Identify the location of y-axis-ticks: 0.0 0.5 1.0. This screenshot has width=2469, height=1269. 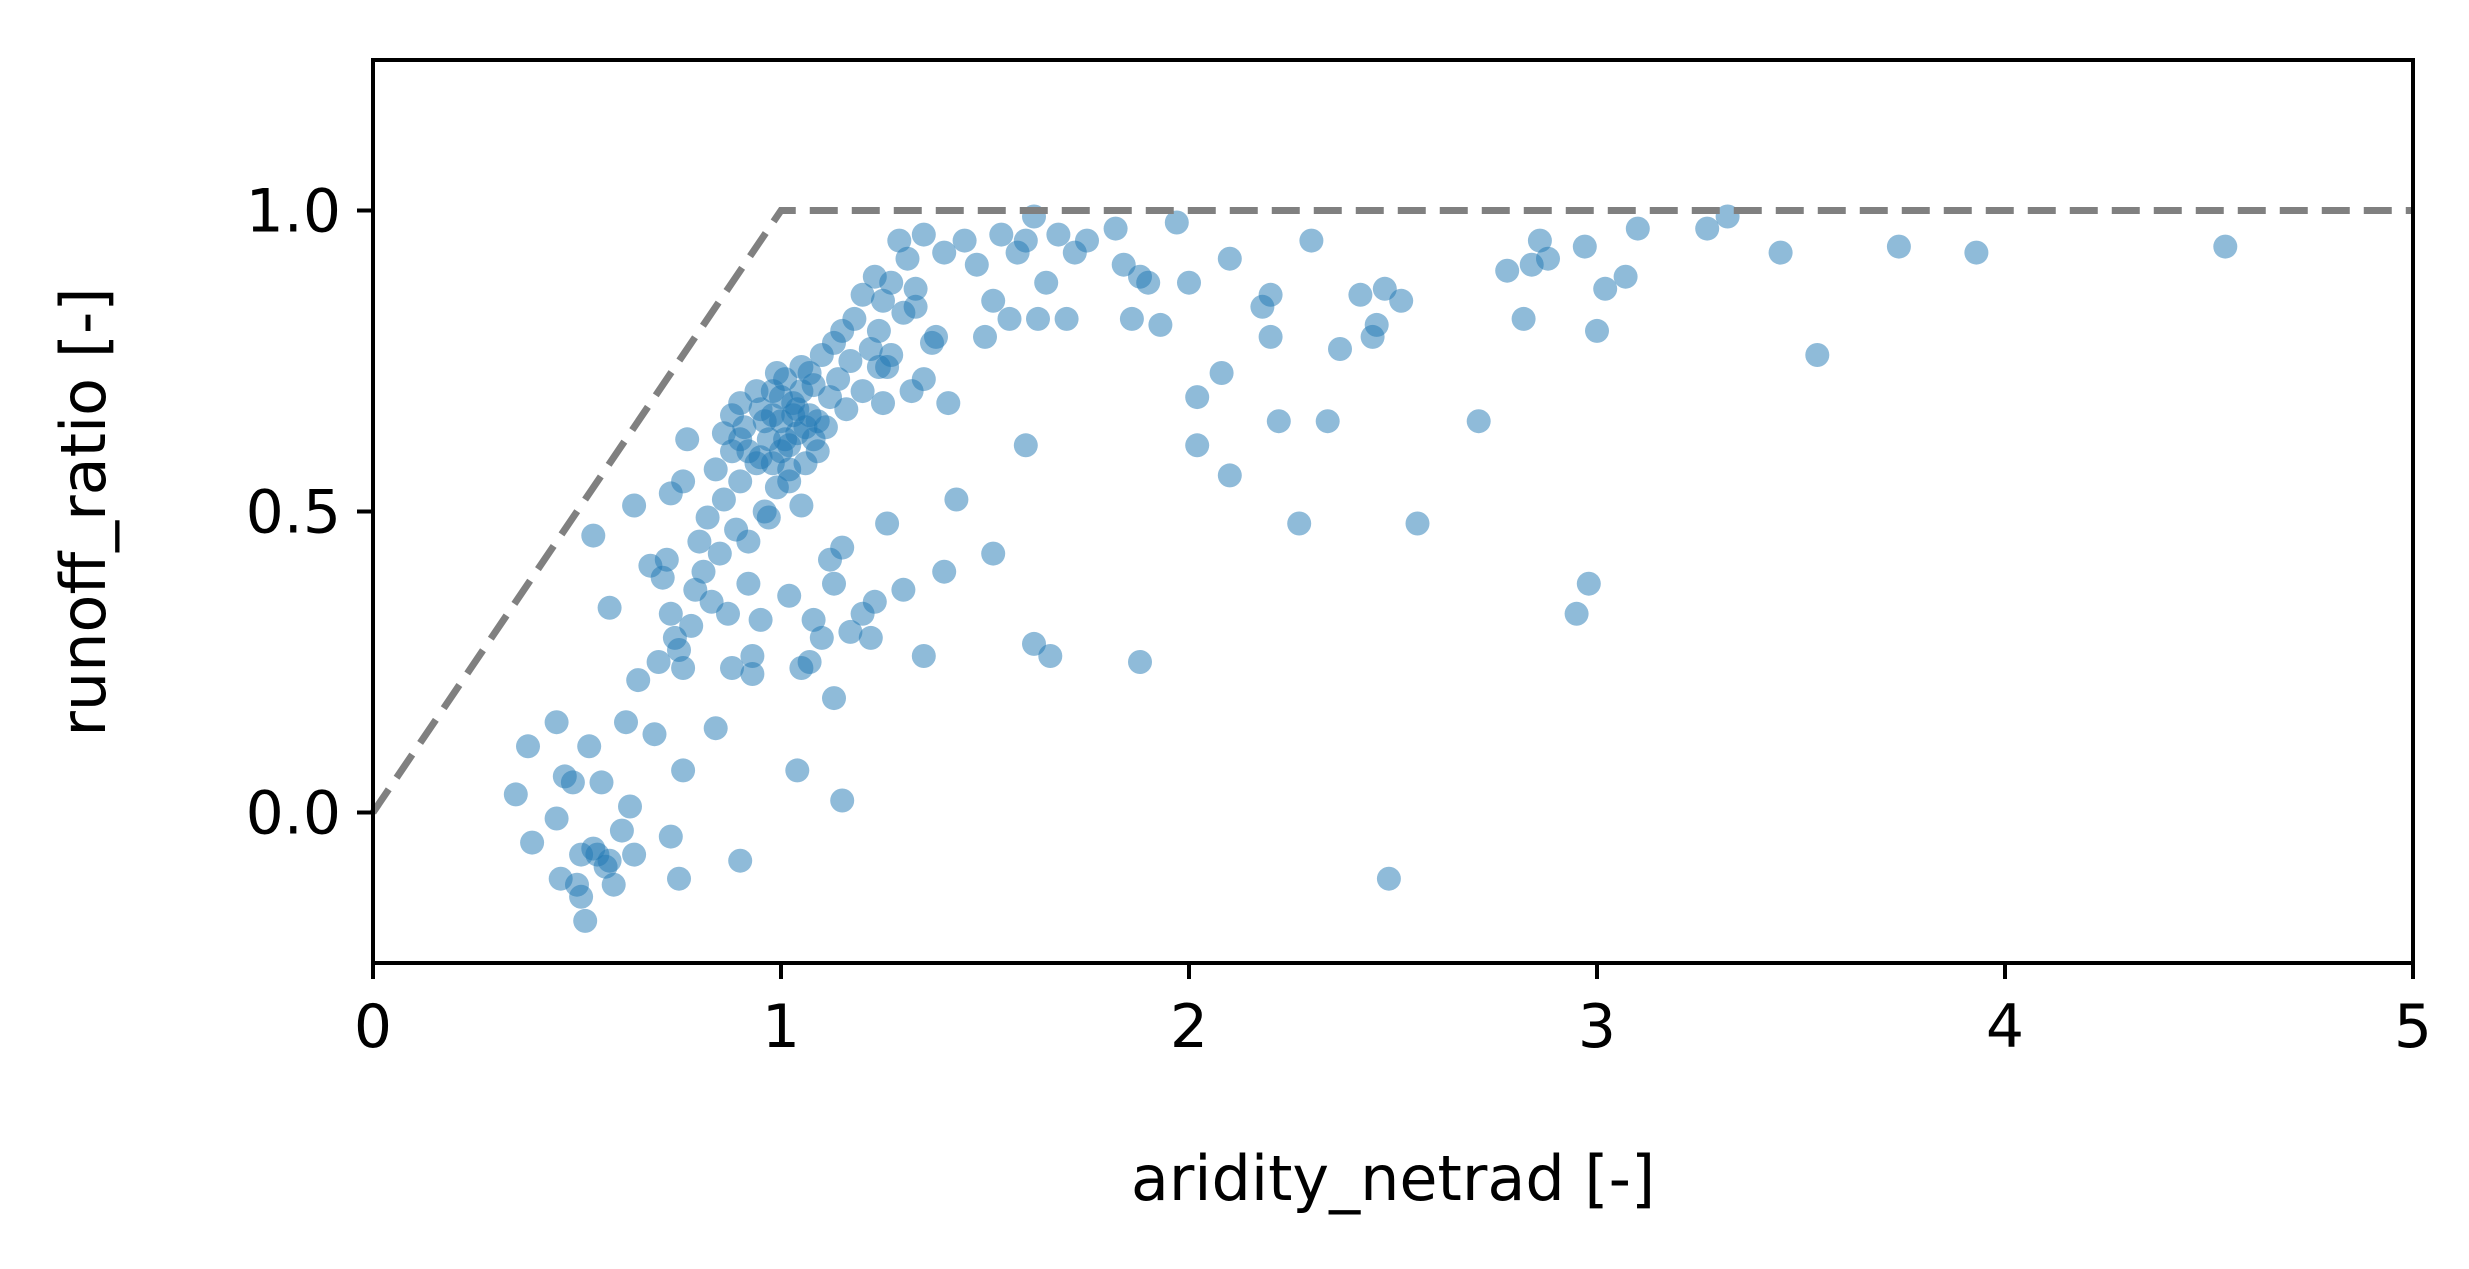
(309, 513).